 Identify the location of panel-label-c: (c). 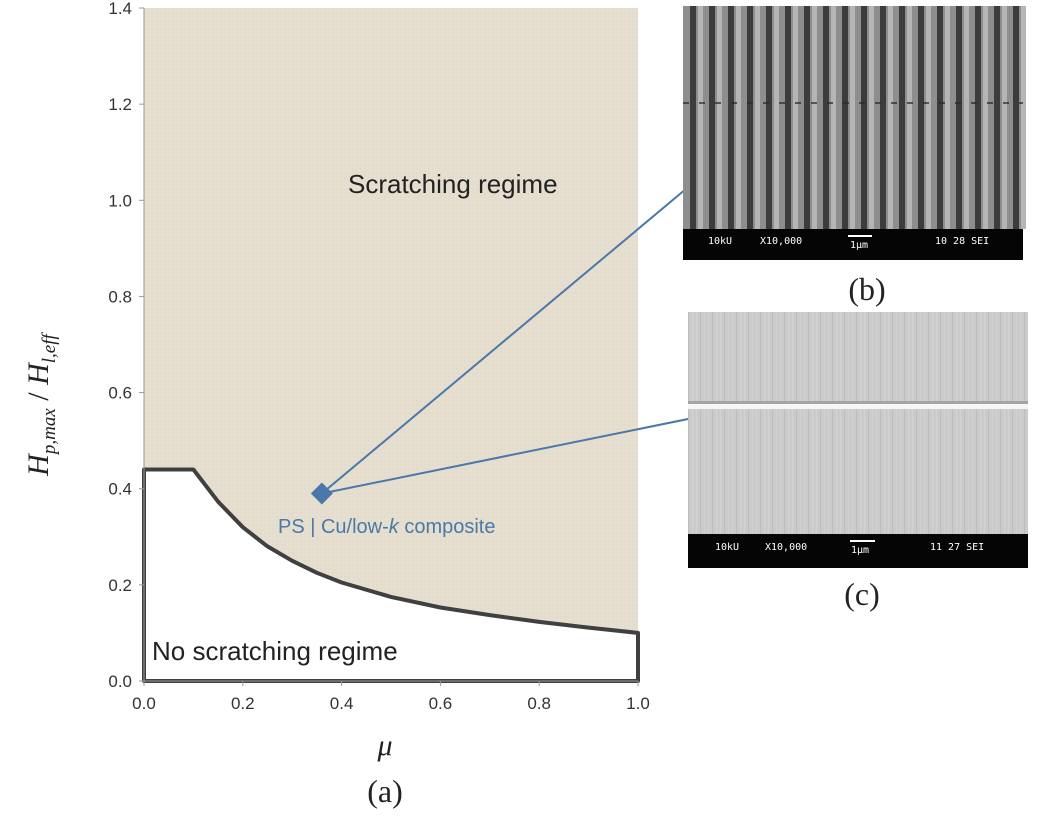
(862, 594).